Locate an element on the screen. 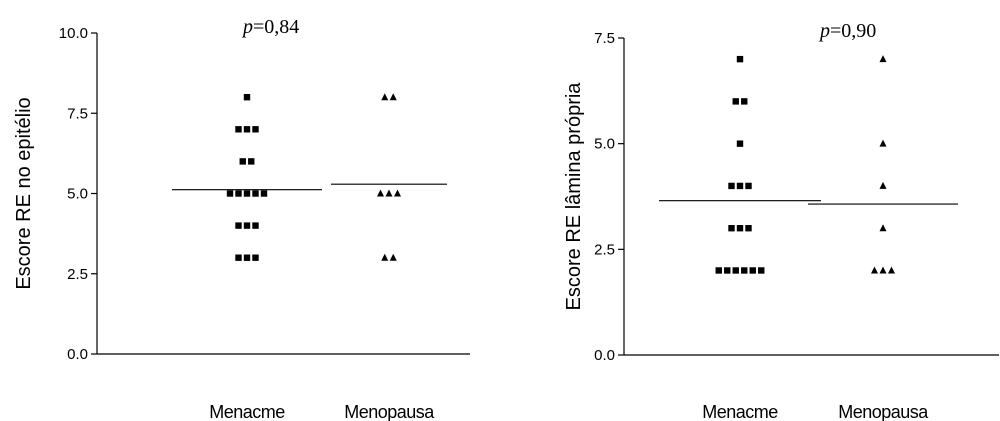 The height and width of the screenshot is (421, 1000). y-axis-title: Escore RE lâmina própria is located at coordinates (574, 196).